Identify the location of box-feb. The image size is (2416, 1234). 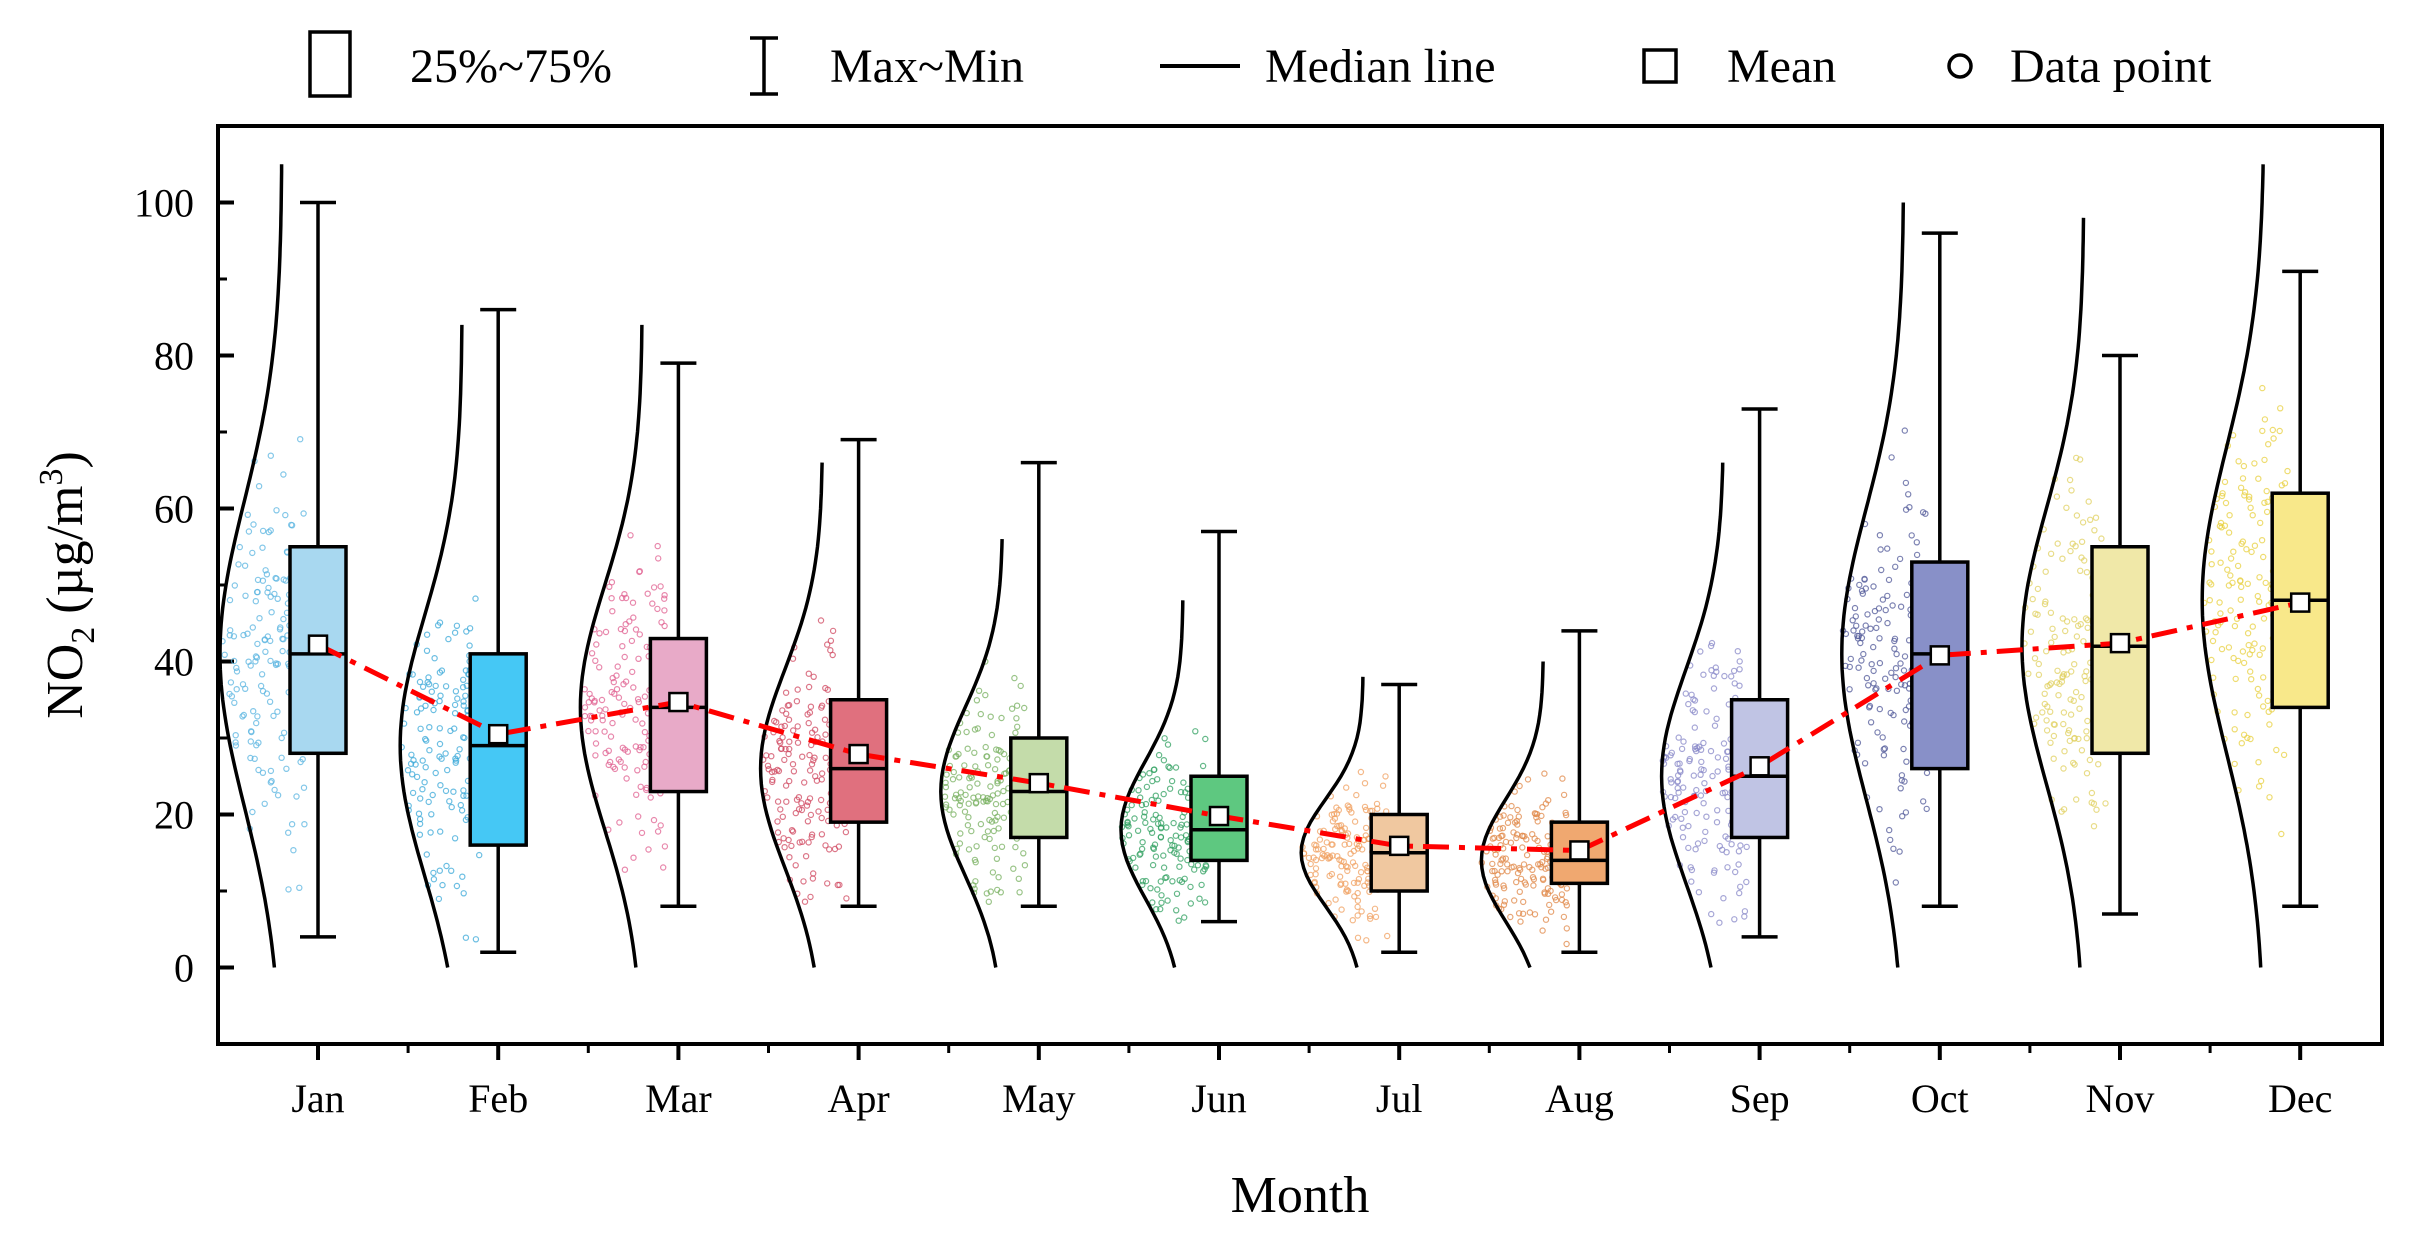
(498, 630).